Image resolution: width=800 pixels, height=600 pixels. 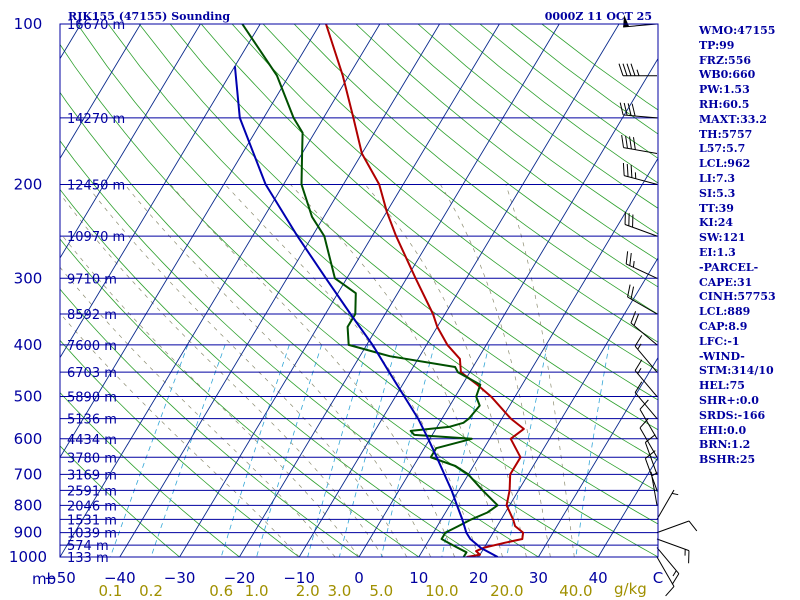 I want to click on mixing-ratio-tick-label: 0.6, so click(x=221, y=591).